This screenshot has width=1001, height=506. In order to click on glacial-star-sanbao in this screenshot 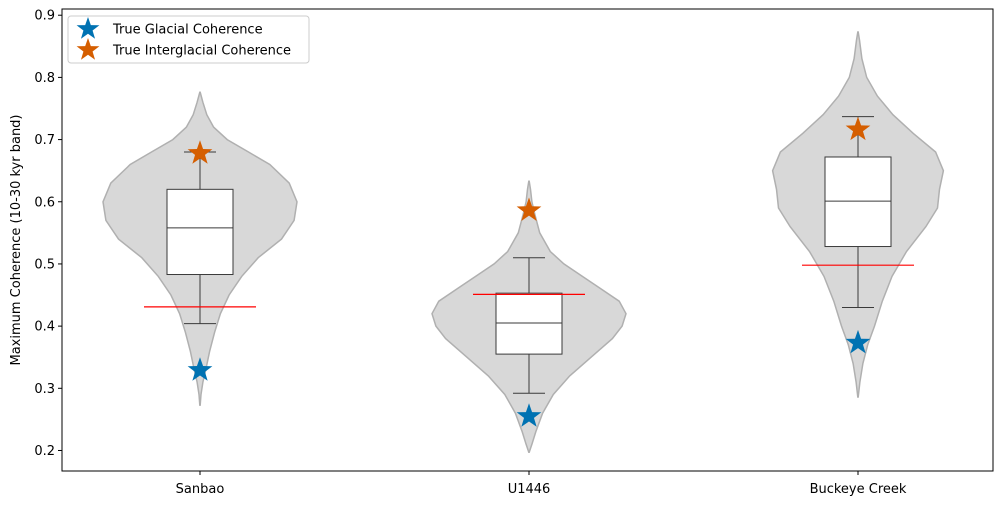, I will do `click(200, 369)`.